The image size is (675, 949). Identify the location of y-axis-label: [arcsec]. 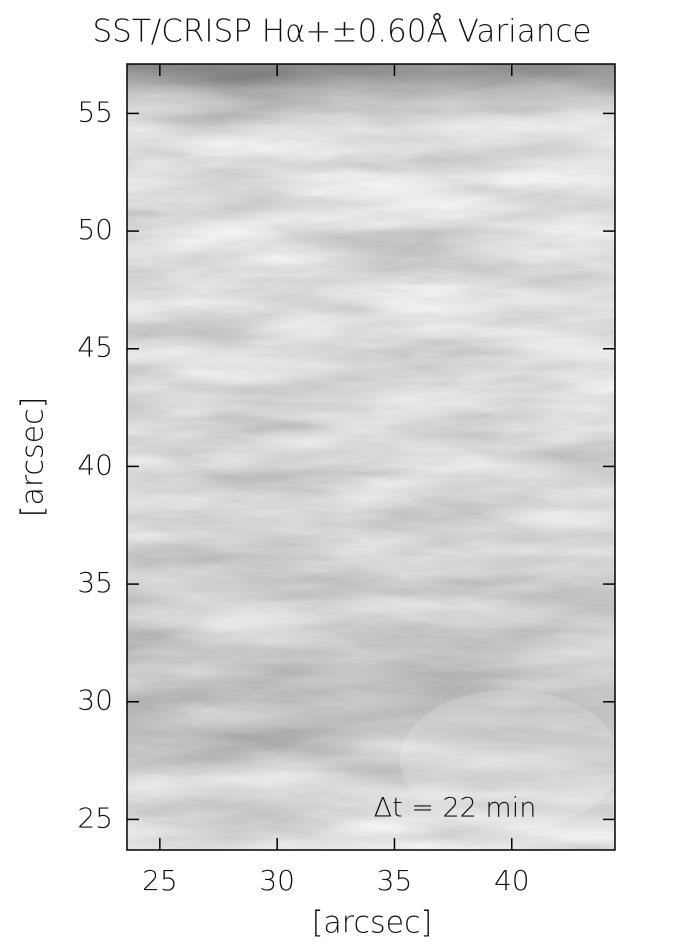
(33, 457).